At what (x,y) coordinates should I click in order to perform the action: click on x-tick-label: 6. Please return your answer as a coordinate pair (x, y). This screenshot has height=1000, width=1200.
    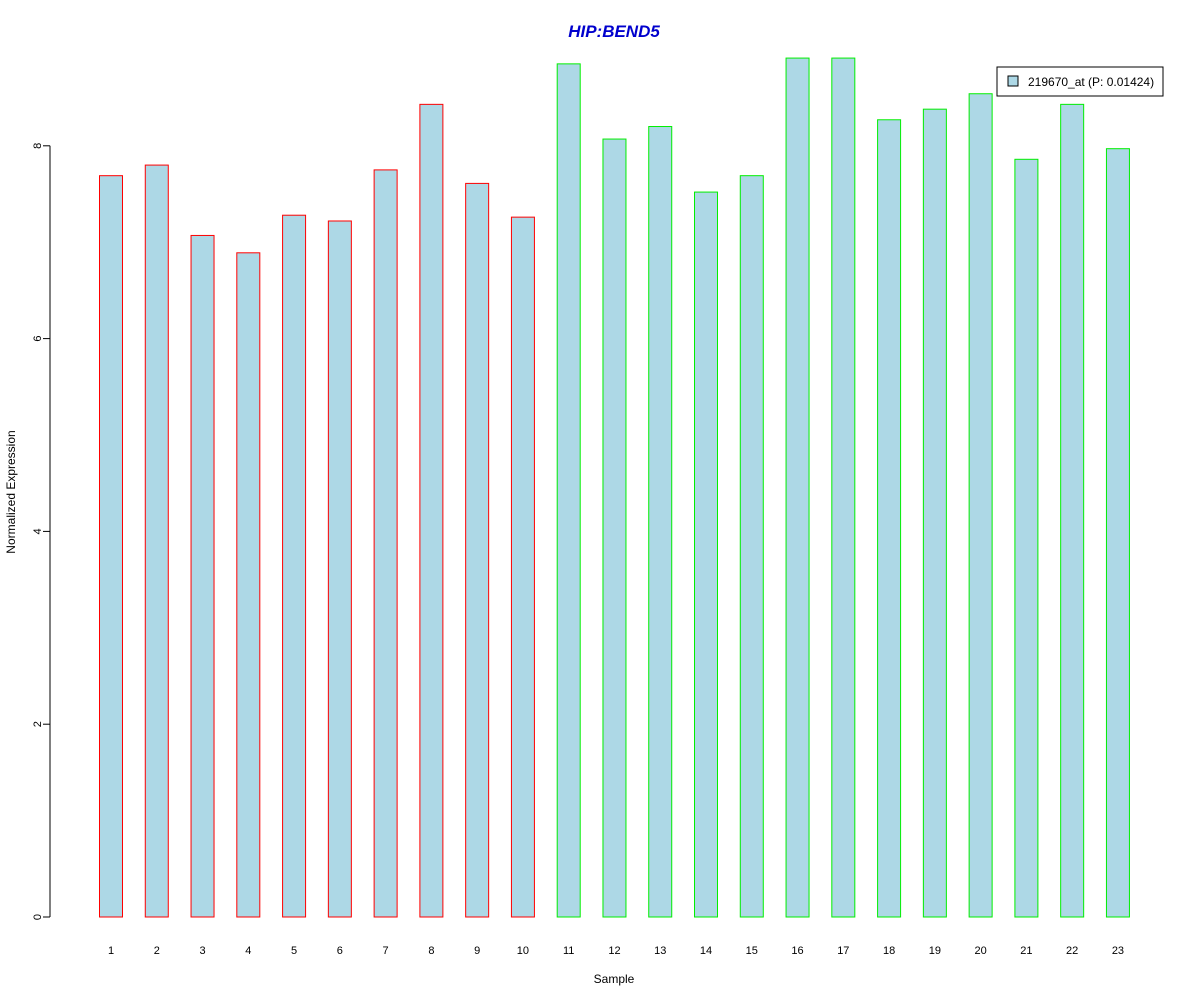
    Looking at the image, I should click on (340, 951).